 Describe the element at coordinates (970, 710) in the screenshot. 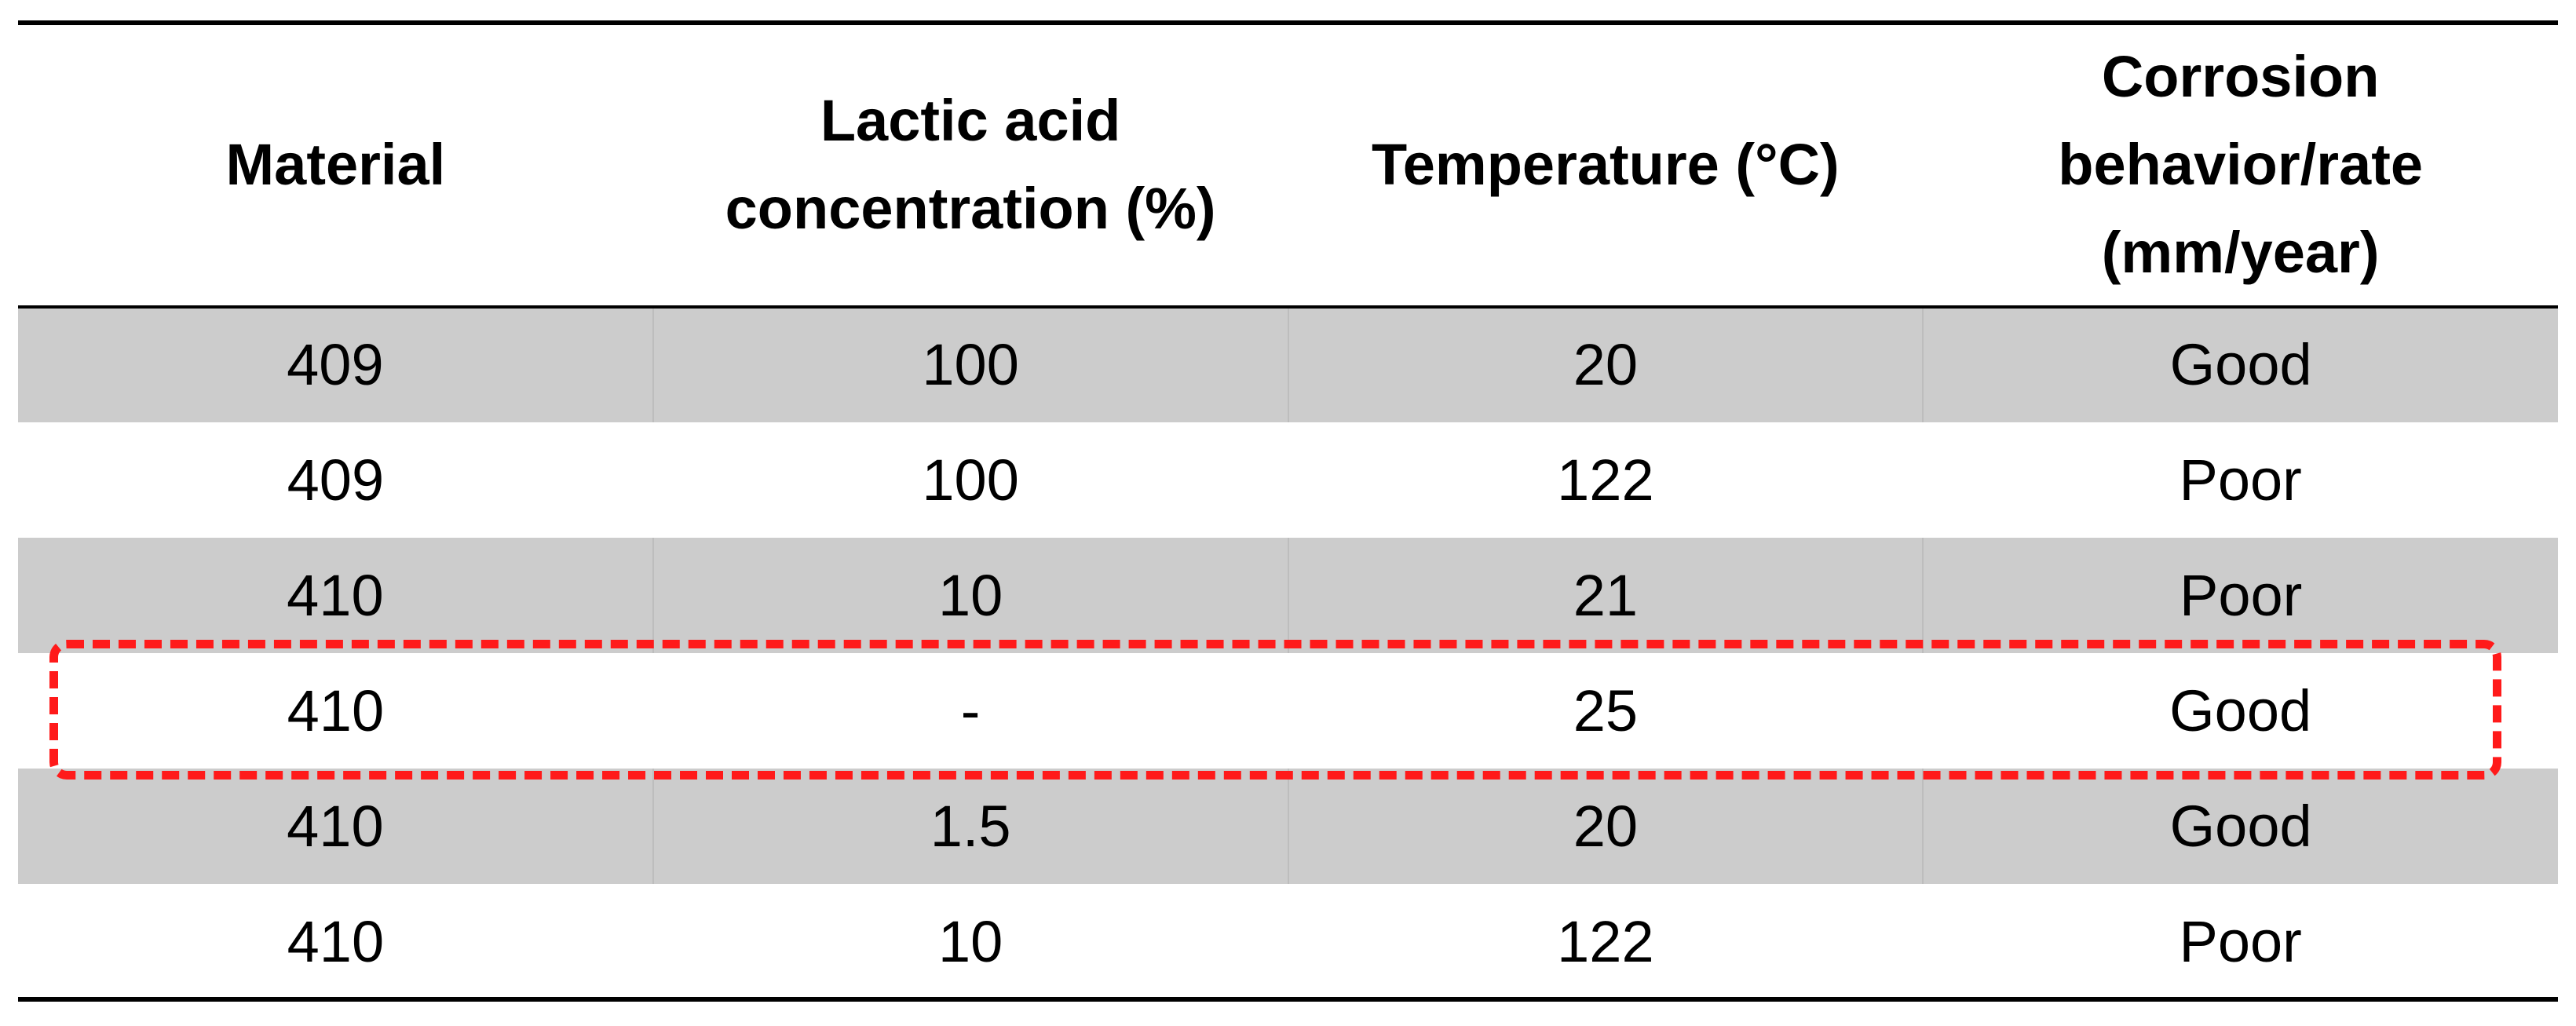

I see `cell-concentration: -` at that location.